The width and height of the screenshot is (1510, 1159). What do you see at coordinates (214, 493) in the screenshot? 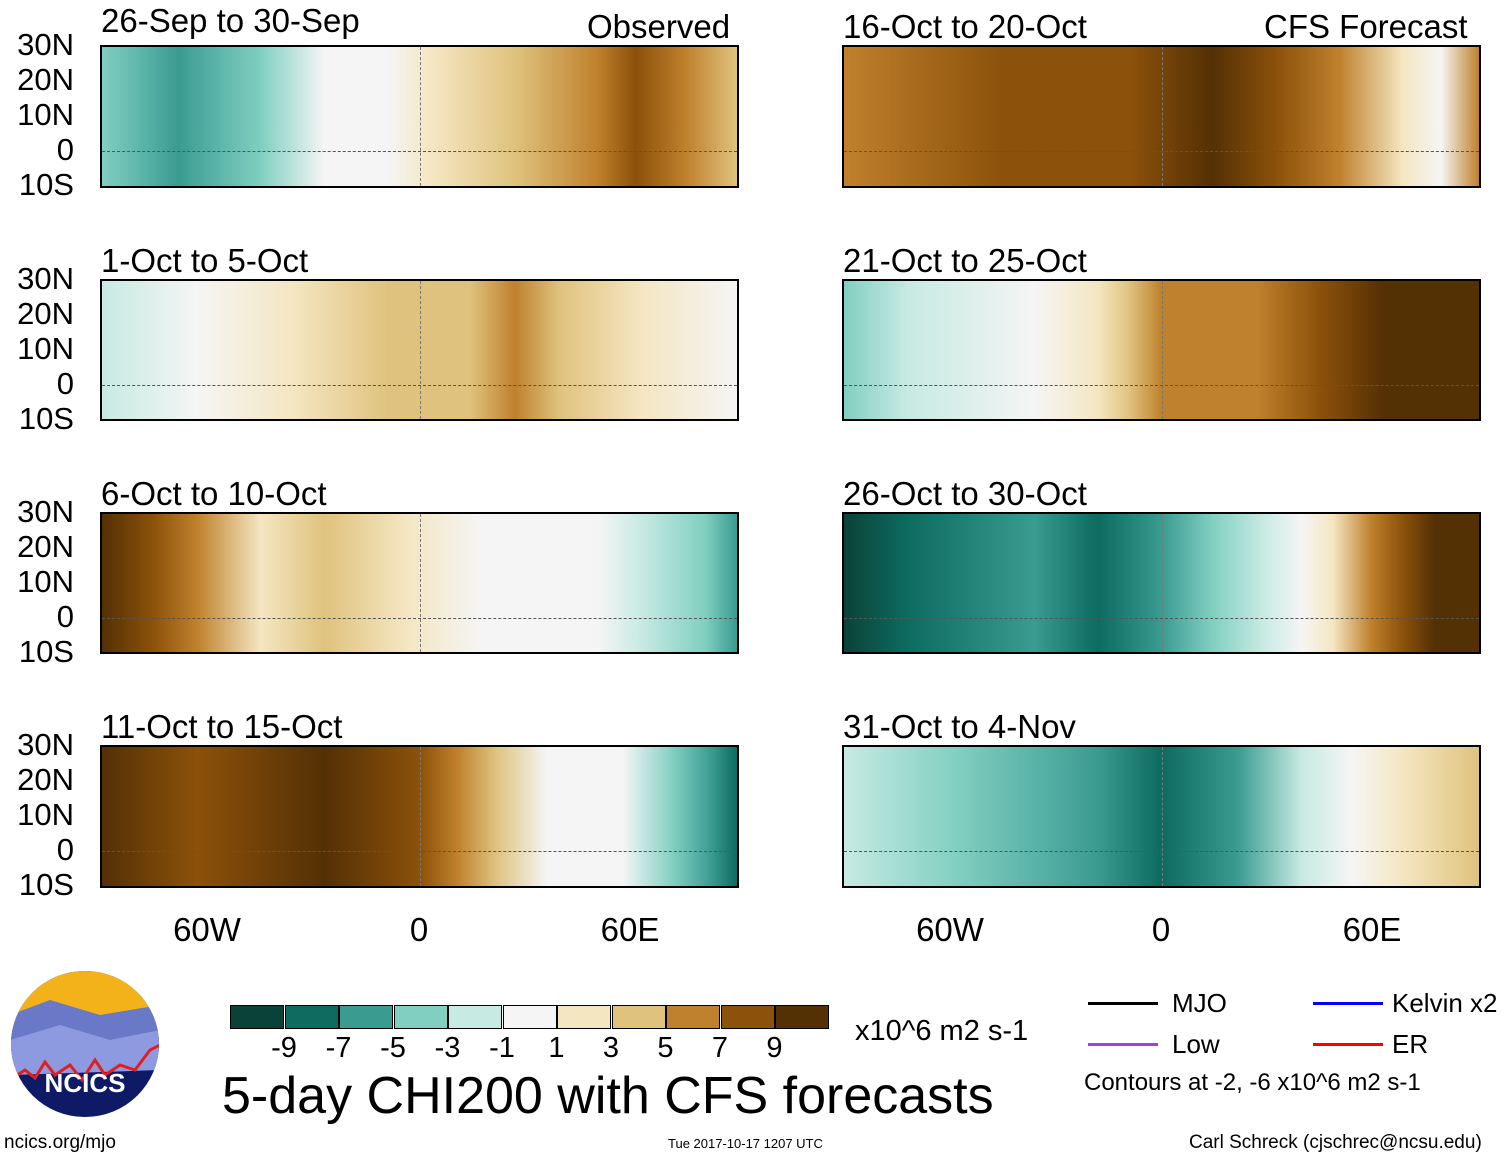
I see `panel-title: 6-Oct to 10-Oct` at bounding box center [214, 493].